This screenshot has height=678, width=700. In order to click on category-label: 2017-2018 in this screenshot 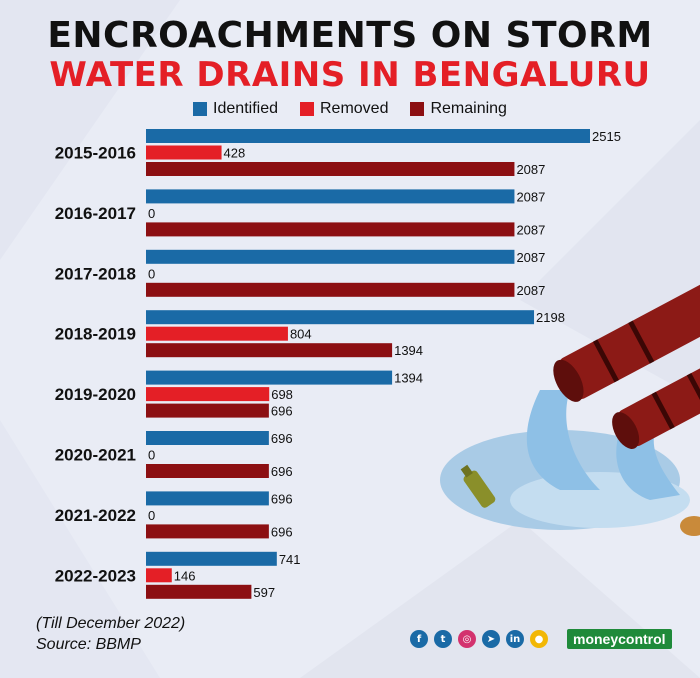, I will do `click(95, 273)`.